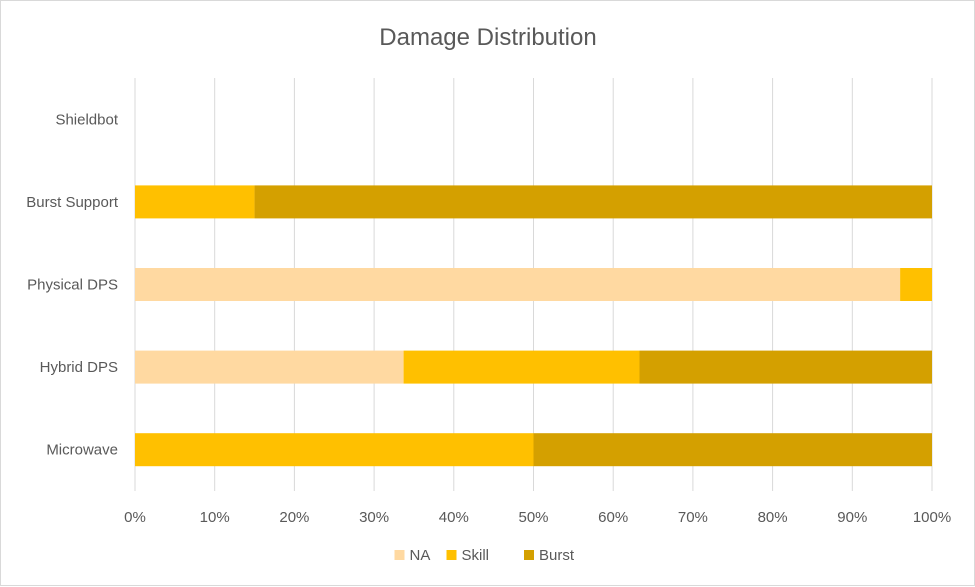  I want to click on x-tick-label: 30%, so click(374, 517).